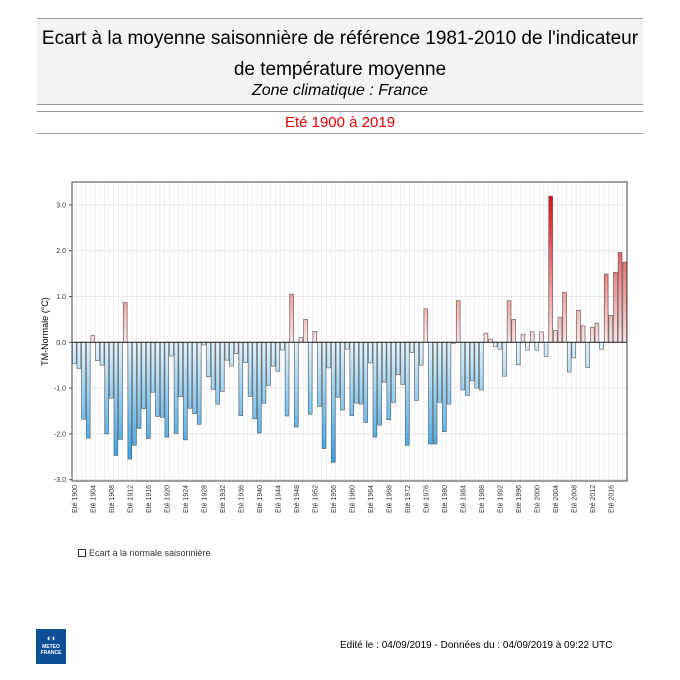  I want to click on x-tick-label: Eté 1956, so click(334, 499).